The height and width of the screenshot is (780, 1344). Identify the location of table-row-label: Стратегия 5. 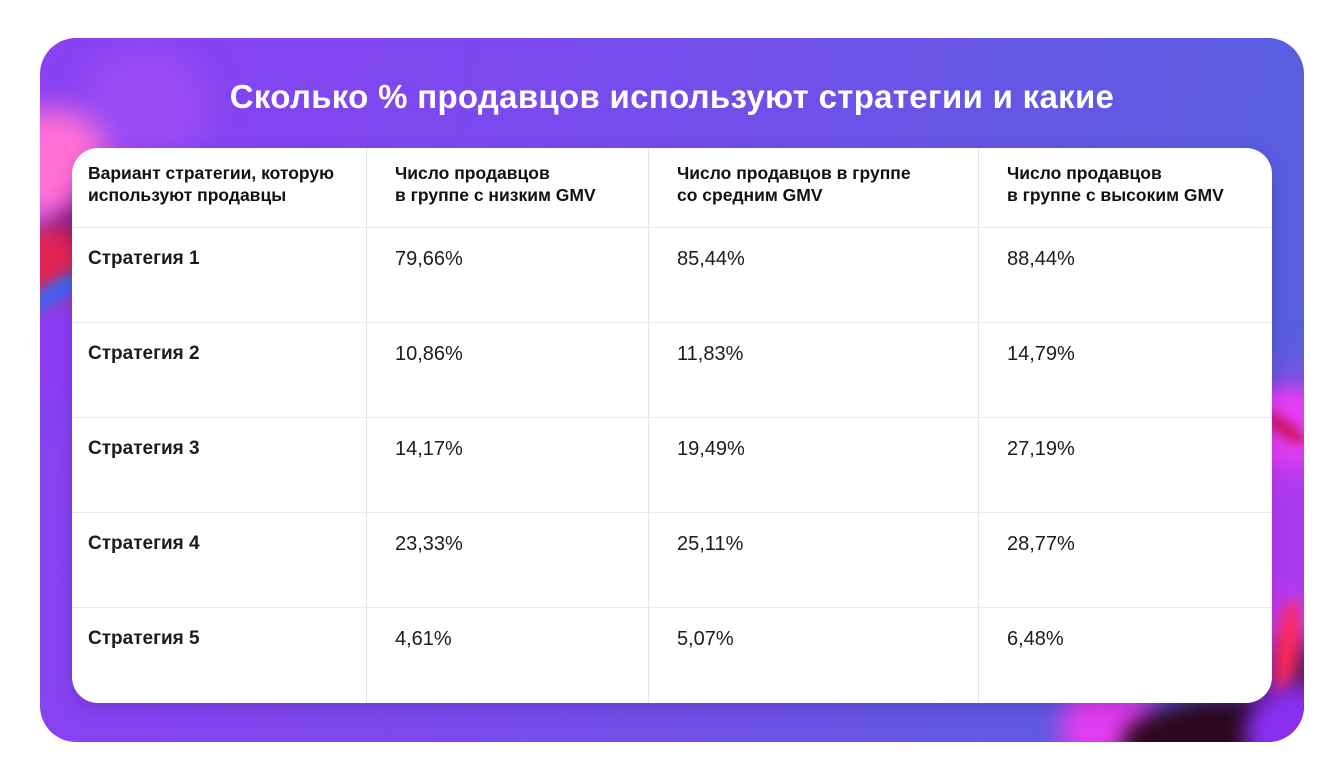
(144, 638).